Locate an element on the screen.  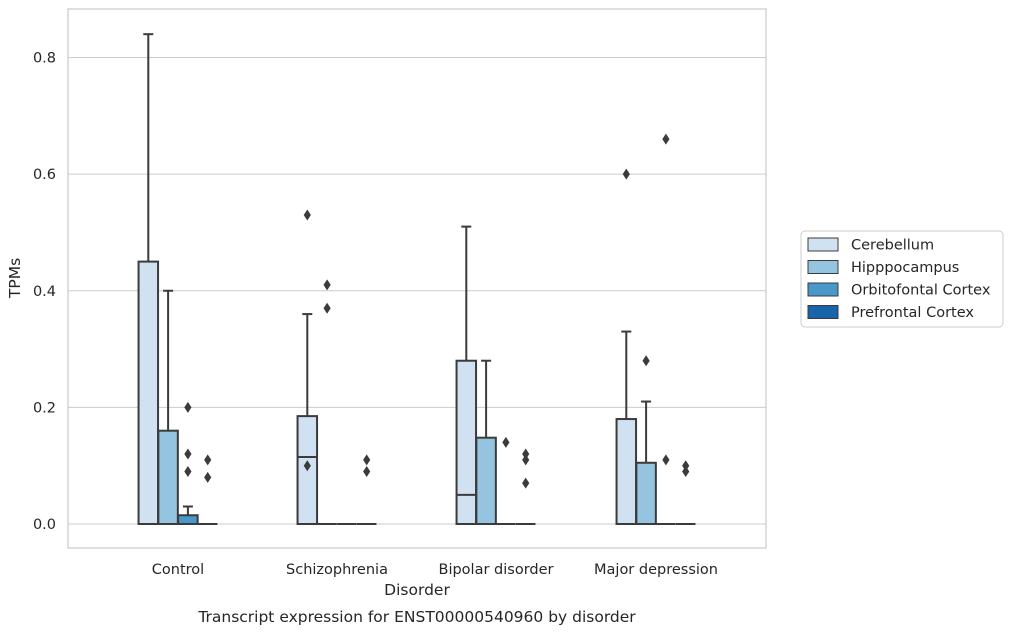
x-axis-title: Disorder is located at coordinates (417, 590).